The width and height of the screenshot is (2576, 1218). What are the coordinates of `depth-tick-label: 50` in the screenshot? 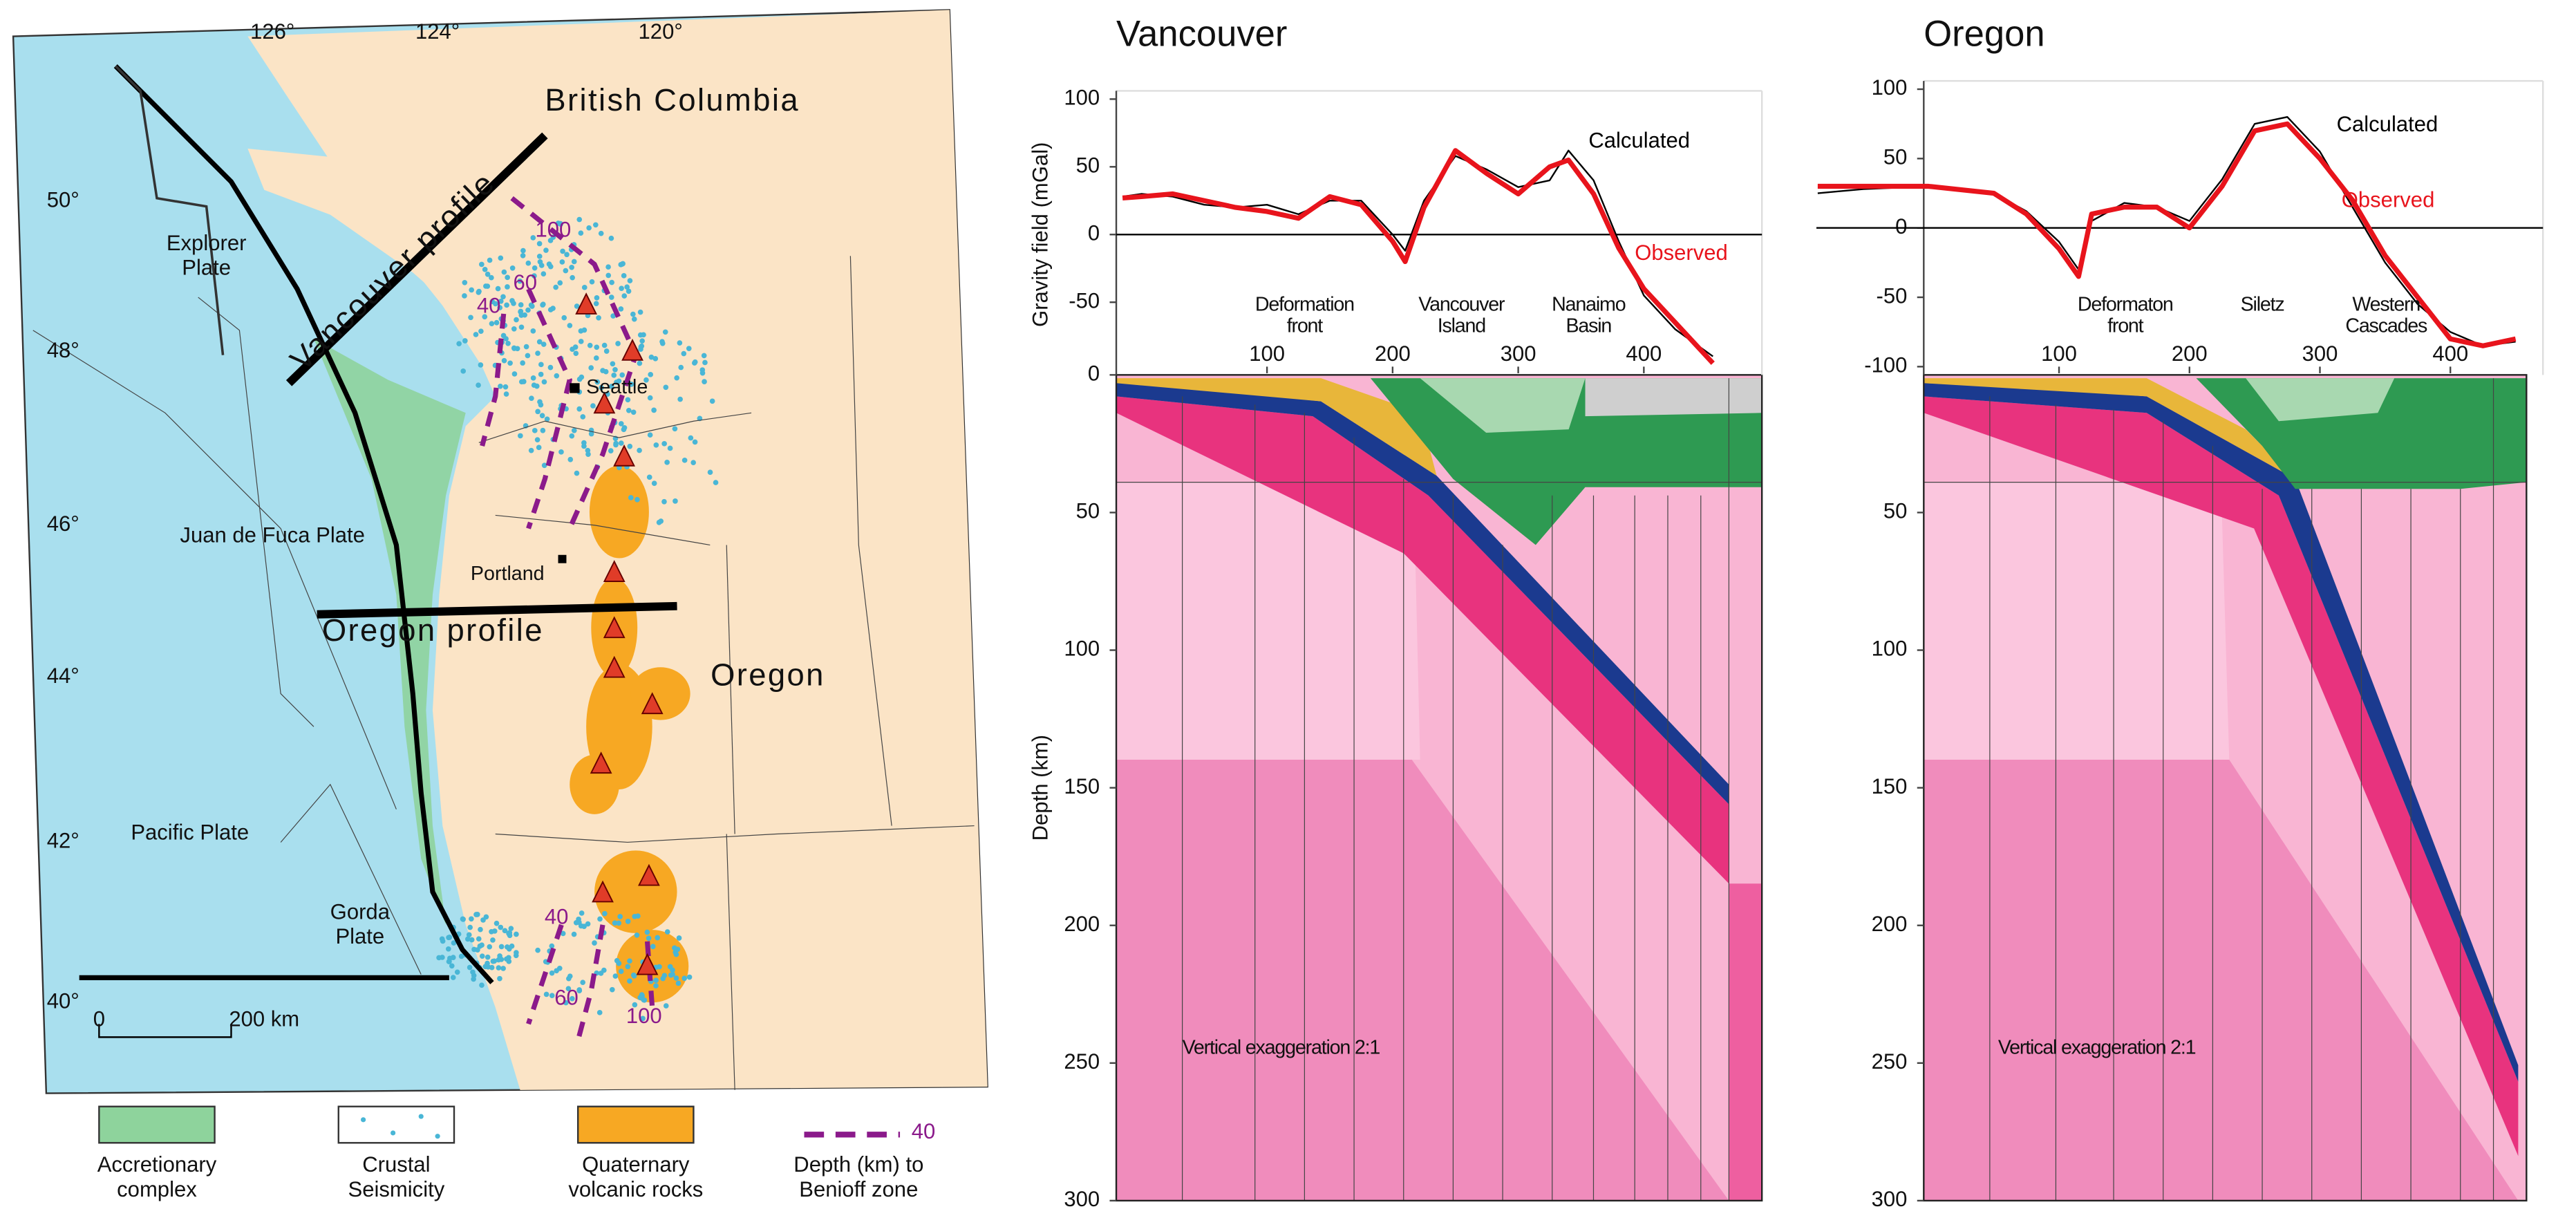 It's located at (1088, 511).